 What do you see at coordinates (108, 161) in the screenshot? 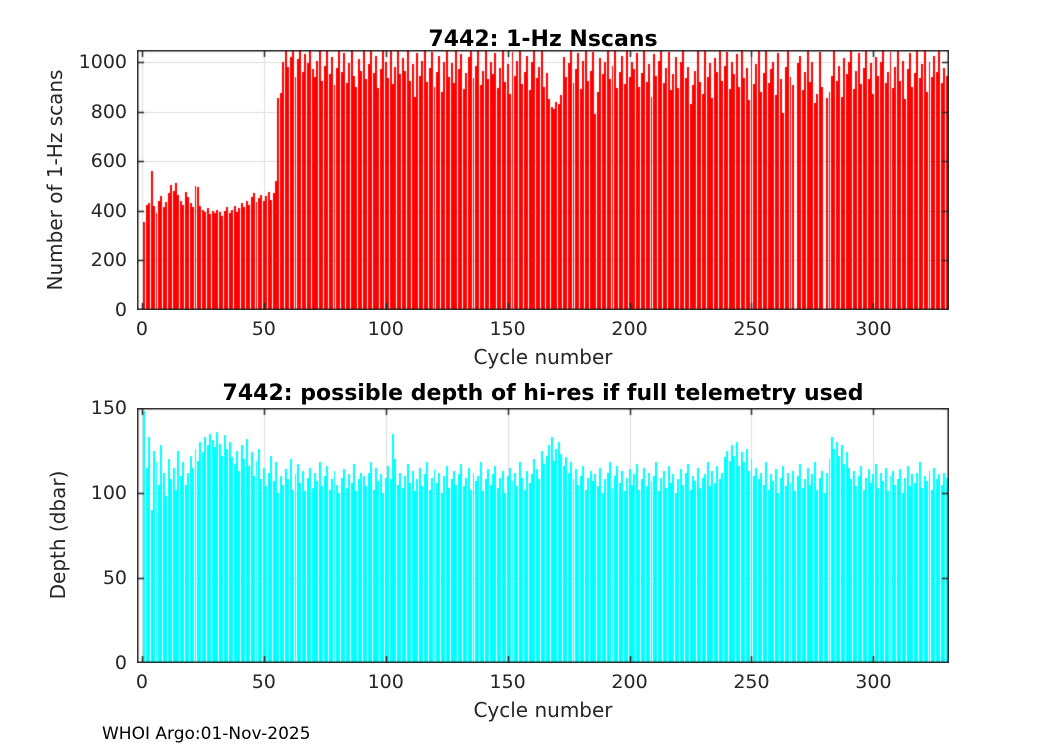
I see `nscans-y-tick-label: 600` at bounding box center [108, 161].